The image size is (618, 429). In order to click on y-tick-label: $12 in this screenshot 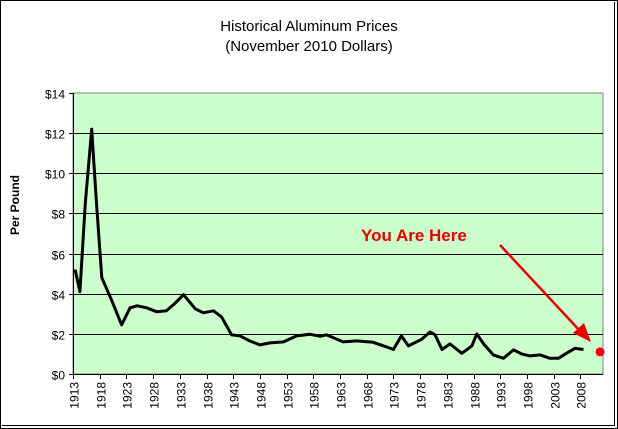, I will do `click(55, 135)`.